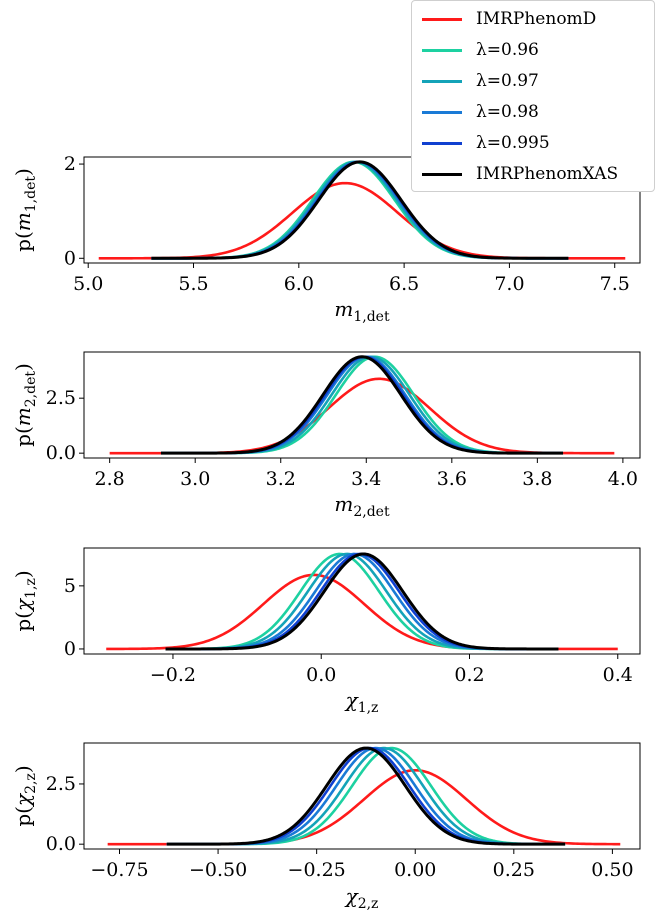 The image size is (658, 916). What do you see at coordinates (193, 284) in the screenshot?
I see `x-tick-label: 5.5` at bounding box center [193, 284].